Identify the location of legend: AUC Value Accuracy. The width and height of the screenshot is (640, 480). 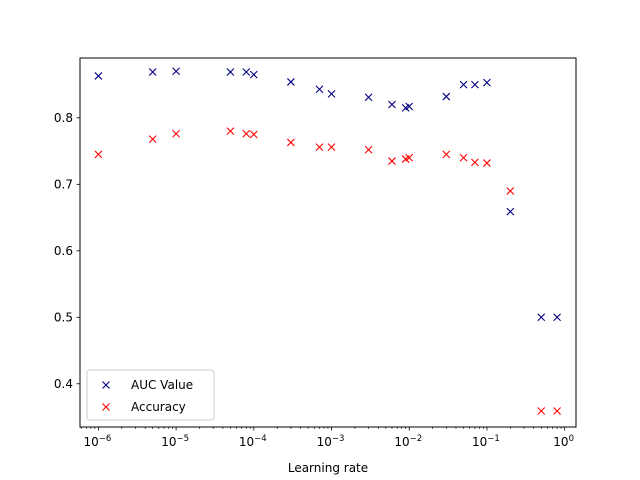
(150, 395).